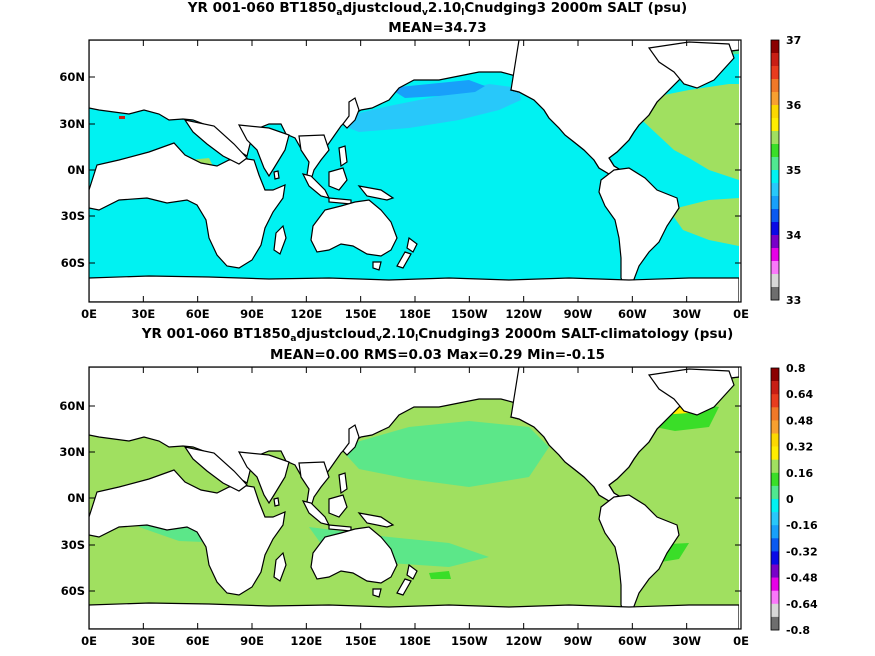 The width and height of the screenshot is (875, 656). I want to click on colorbar-frame, so click(775, 499).